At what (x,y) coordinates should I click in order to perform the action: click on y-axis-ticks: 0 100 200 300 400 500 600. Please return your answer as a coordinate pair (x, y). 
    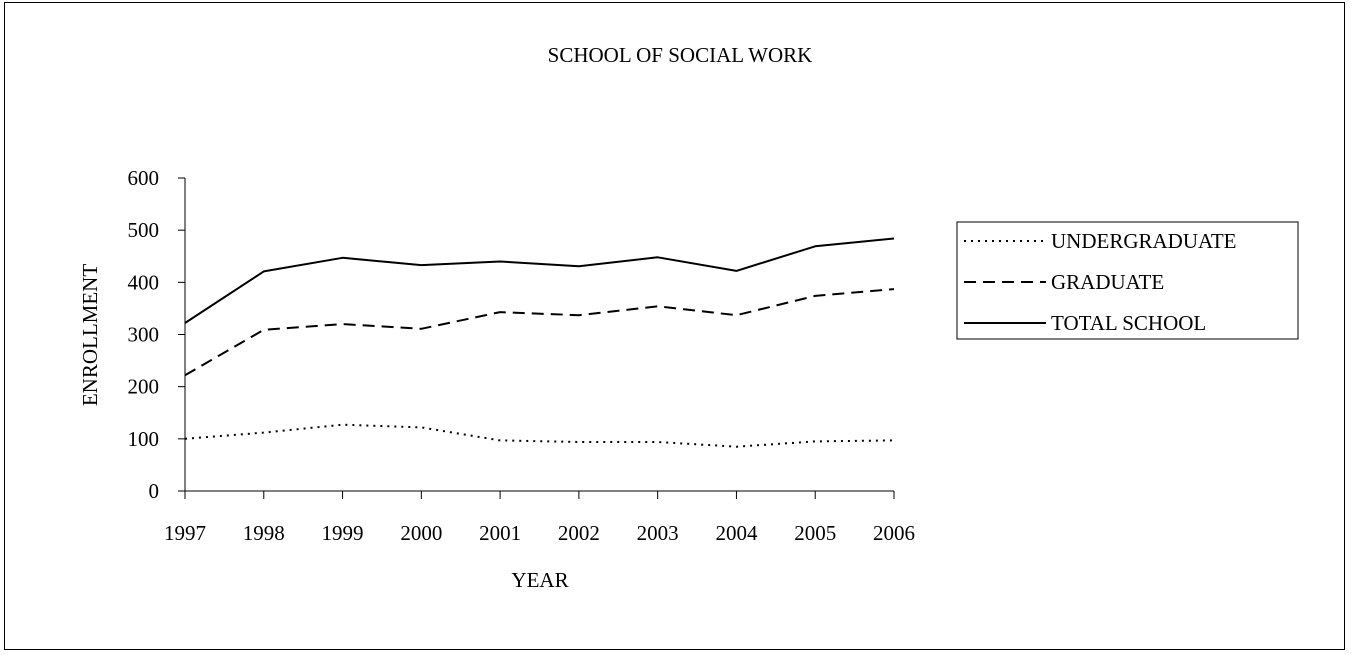
    Looking at the image, I should click on (156, 334).